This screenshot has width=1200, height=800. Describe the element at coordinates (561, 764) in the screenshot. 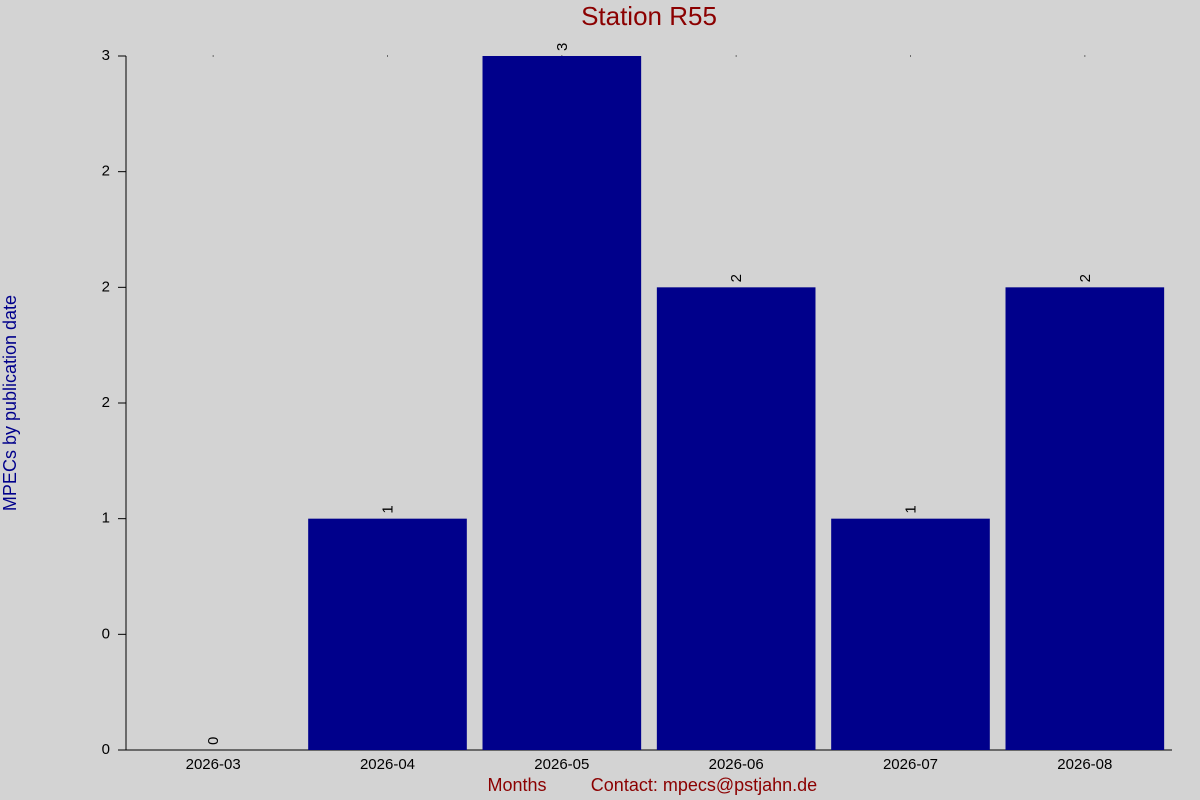

I see `x-tick-label: 2026-05` at that location.